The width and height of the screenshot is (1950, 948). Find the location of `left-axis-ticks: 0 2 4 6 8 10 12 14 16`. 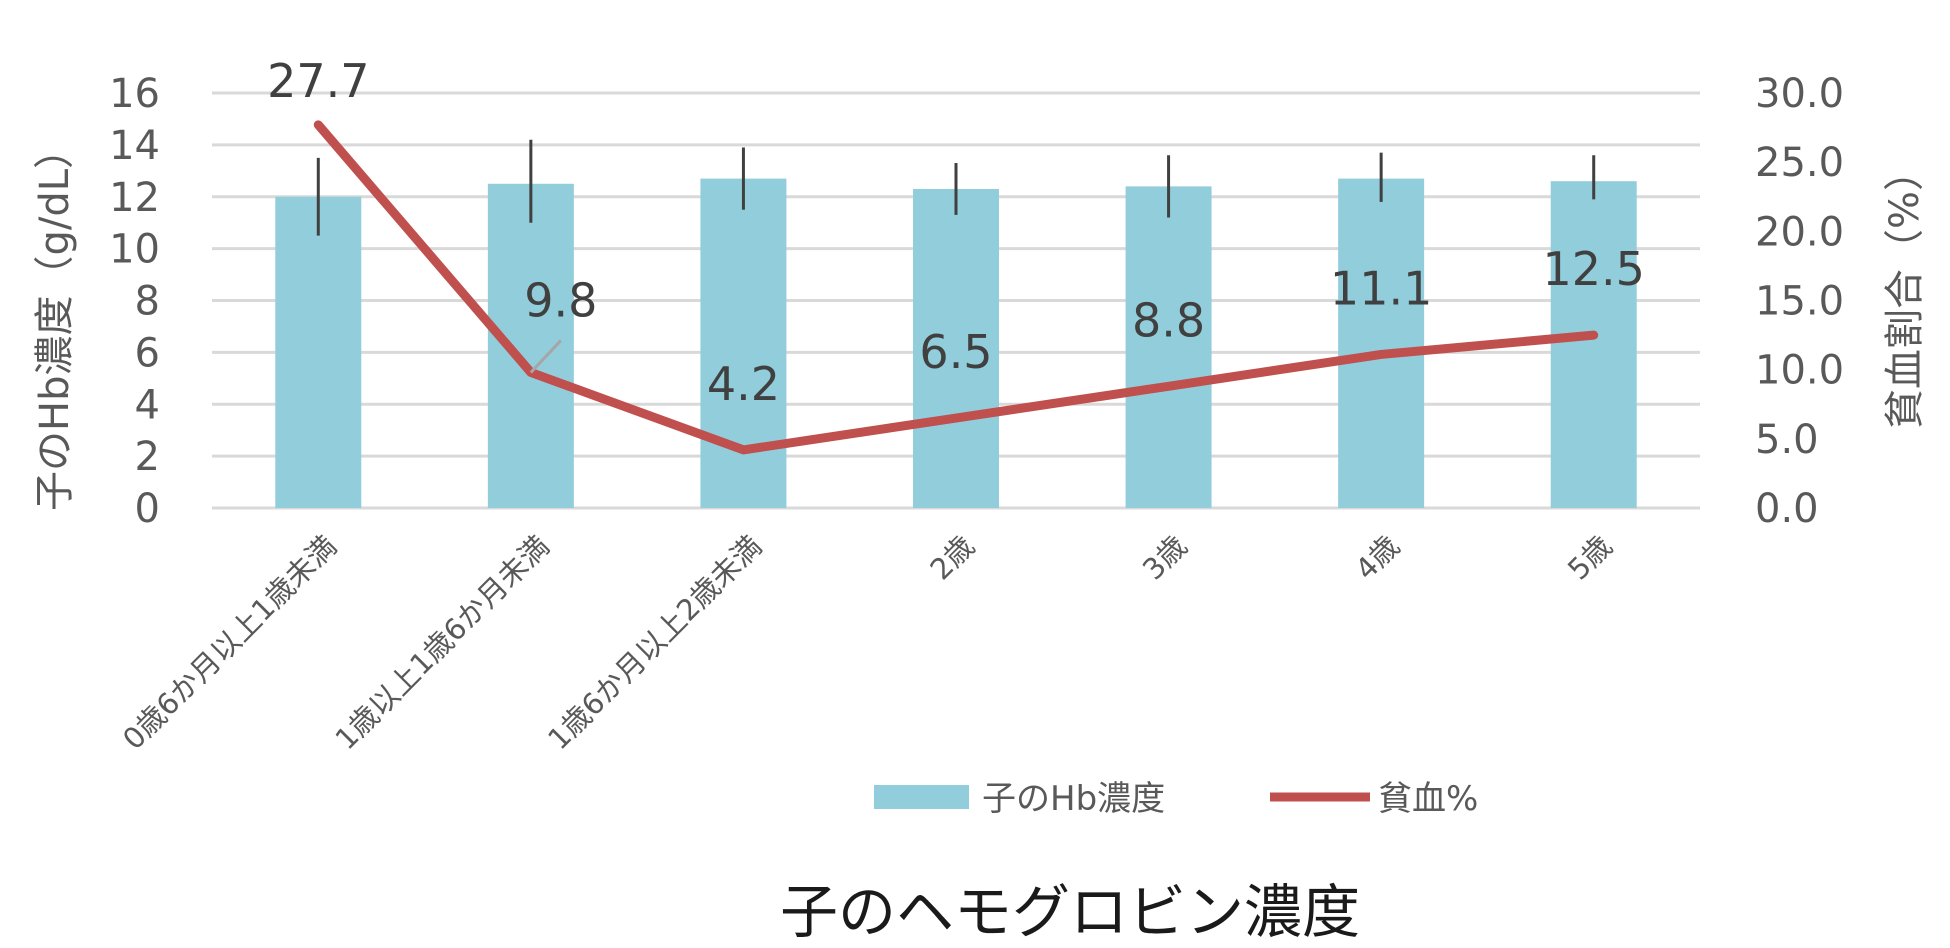

left-axis-ticks: 0 2 4 6 8 10 12 14 16 is located at coordinates (134, 301).